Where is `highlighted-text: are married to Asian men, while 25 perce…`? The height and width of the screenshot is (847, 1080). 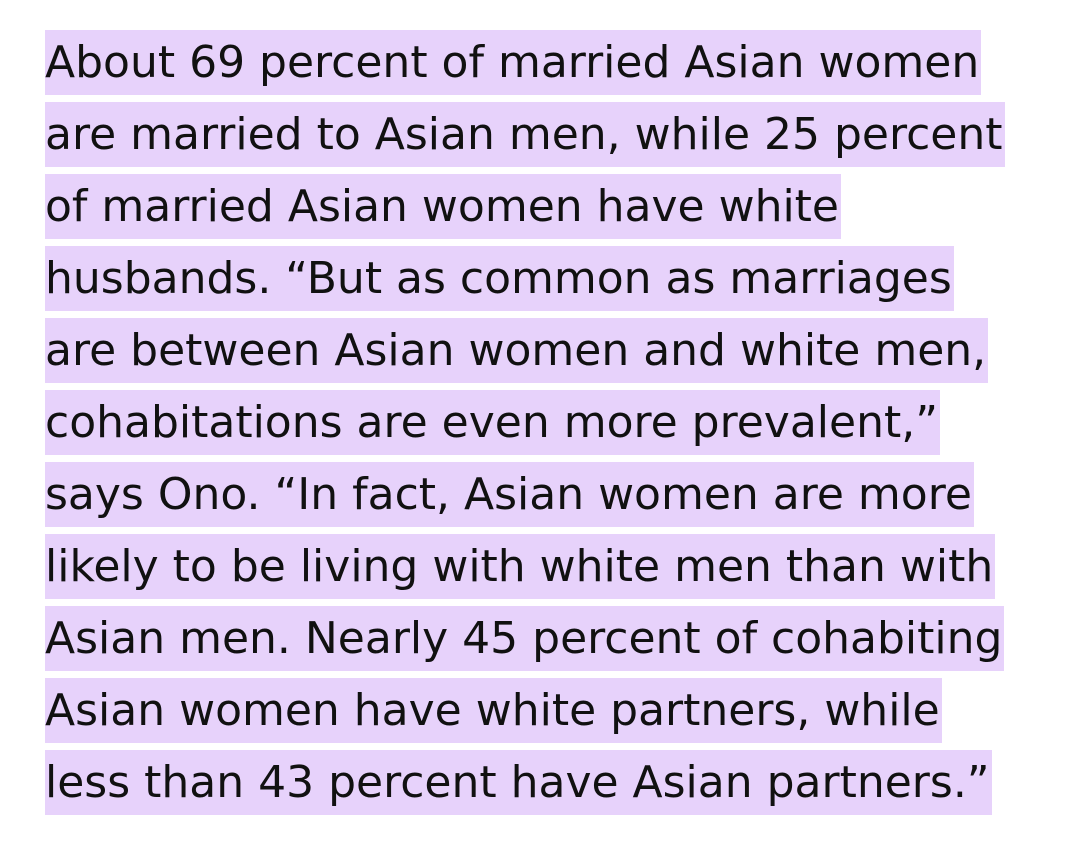 highlighted-text: are married to Asian men, while 25 perce… is located at coordinates (525, 134).